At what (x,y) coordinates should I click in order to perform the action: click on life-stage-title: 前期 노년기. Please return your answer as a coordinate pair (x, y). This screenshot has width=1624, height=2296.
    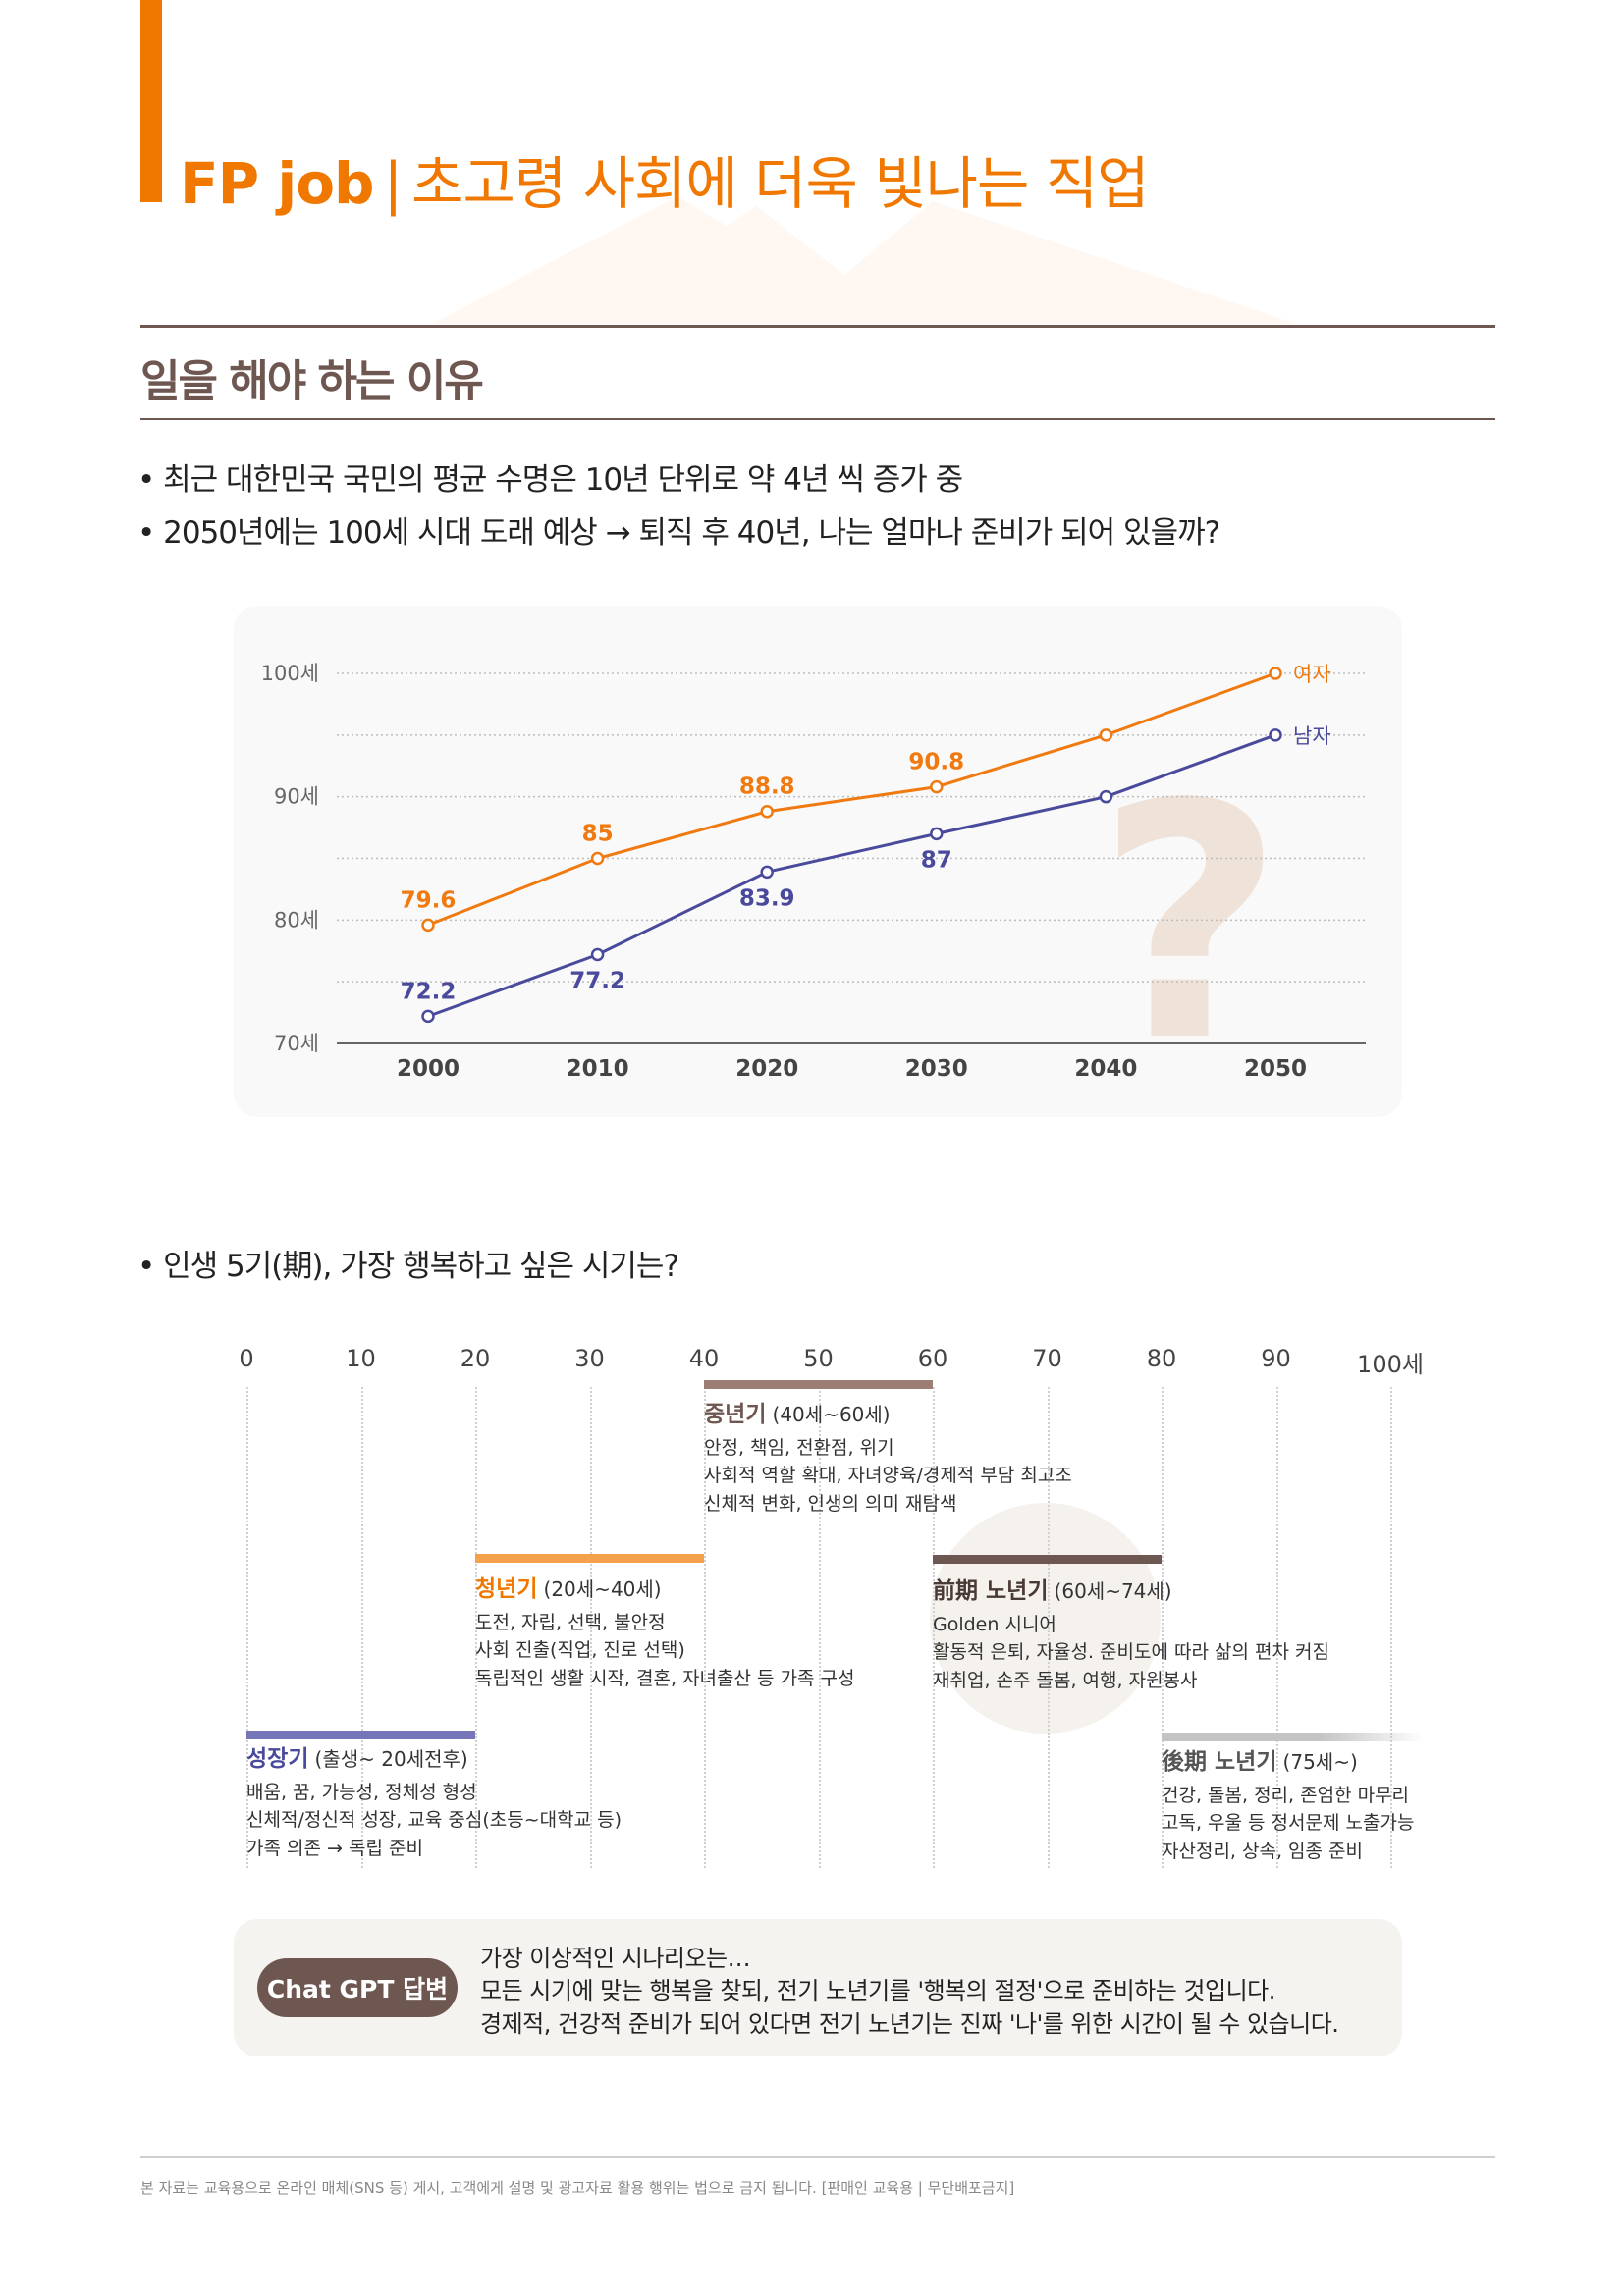
    Looking at the image, I should click on (991, 1591).